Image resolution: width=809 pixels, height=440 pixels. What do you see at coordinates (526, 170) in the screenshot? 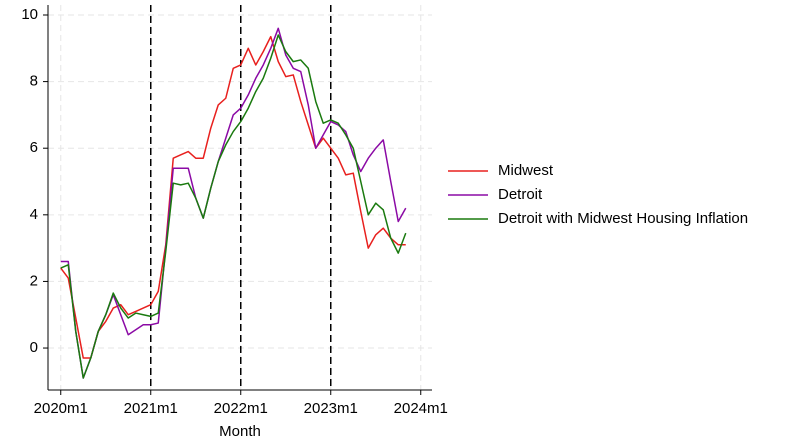
I see `legend-label: Midwest` at bounding box center [526, 170].